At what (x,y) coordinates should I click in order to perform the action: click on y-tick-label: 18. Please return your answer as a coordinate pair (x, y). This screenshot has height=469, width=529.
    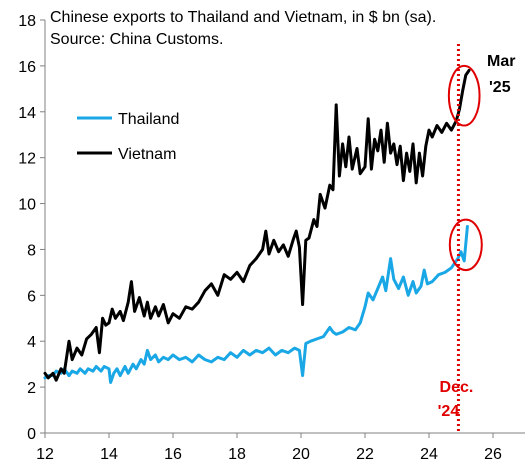
    Looking at the image, I should click on (27, 21).